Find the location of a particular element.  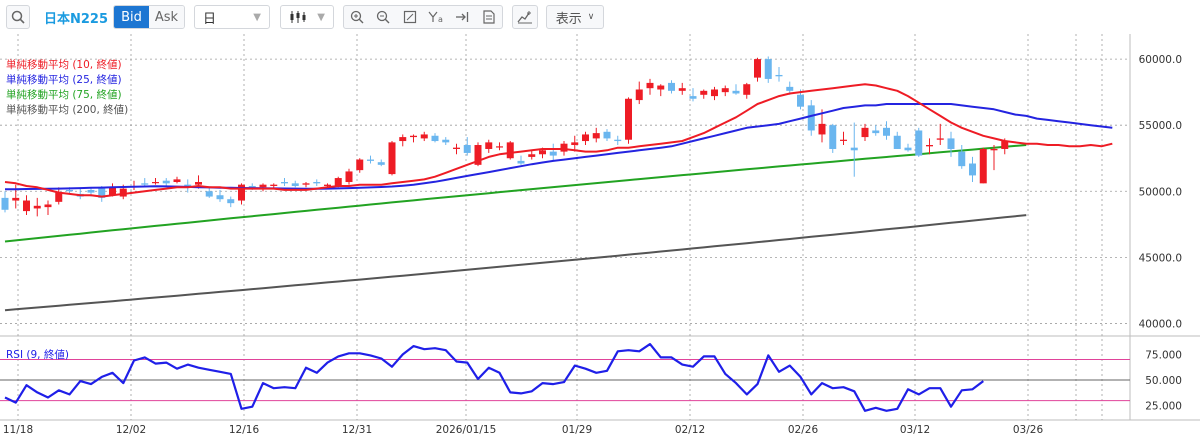

text-tool-icon: a is located at coordinates (436, 17).